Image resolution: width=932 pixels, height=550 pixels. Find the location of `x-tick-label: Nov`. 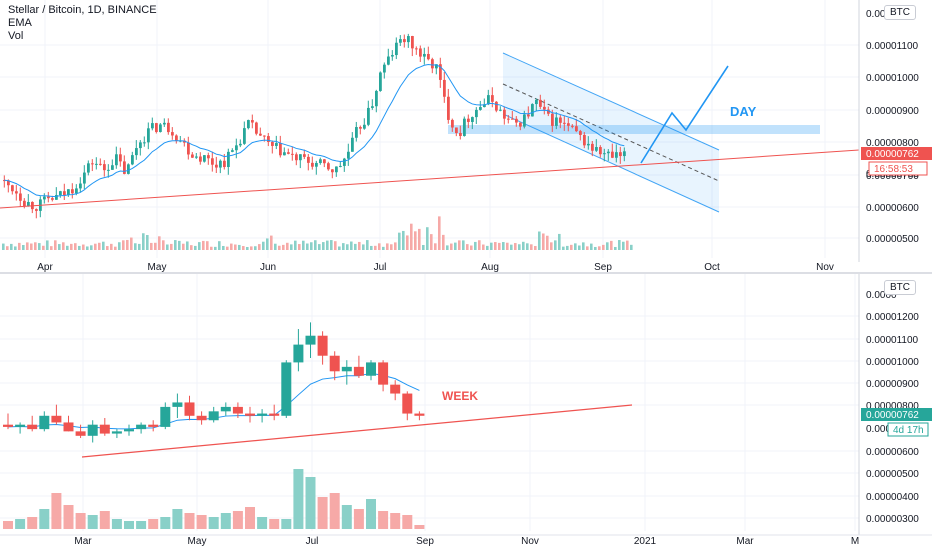

x-tick-label: Nov is located at coordinates (825, 267).